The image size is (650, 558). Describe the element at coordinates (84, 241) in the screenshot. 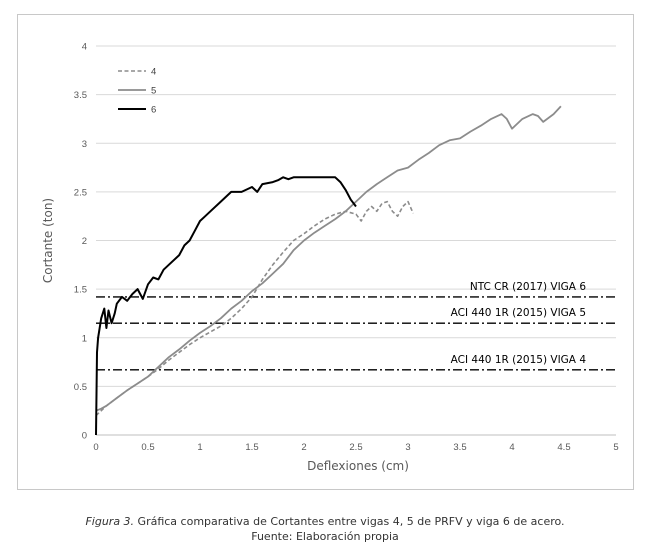

I see `y-tick-label: 2` at that location.